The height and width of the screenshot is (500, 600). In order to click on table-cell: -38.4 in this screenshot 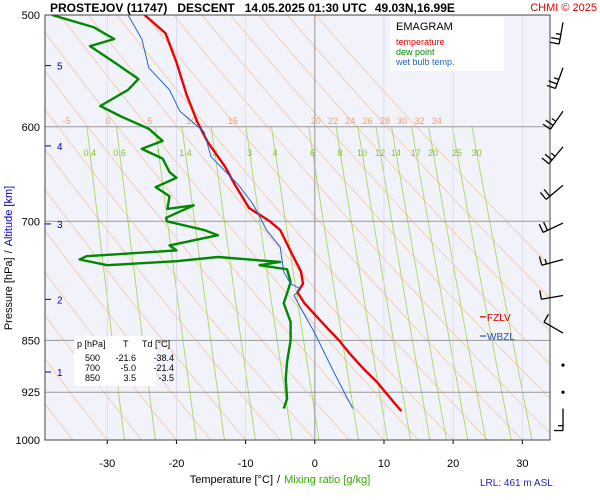, I will do `click(163, 358)`.